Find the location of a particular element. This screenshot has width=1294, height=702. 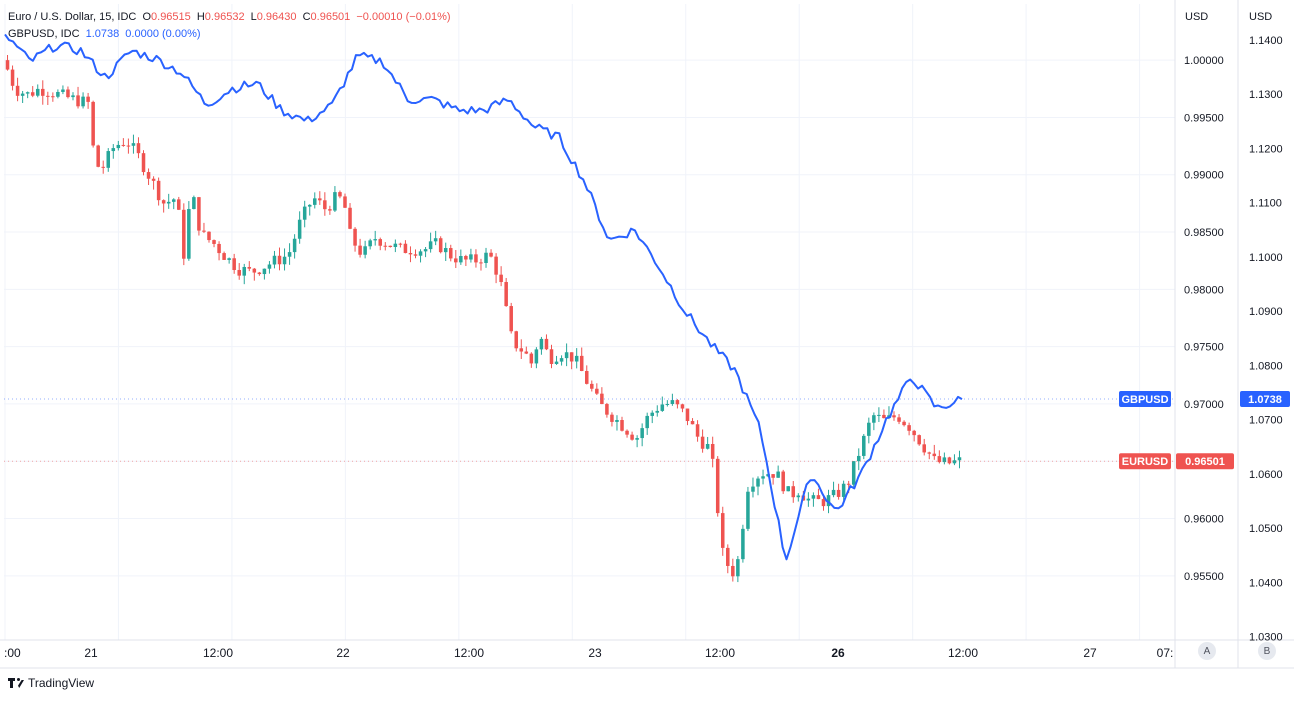

legend-high-label: H is located at coordinates (200, 17).